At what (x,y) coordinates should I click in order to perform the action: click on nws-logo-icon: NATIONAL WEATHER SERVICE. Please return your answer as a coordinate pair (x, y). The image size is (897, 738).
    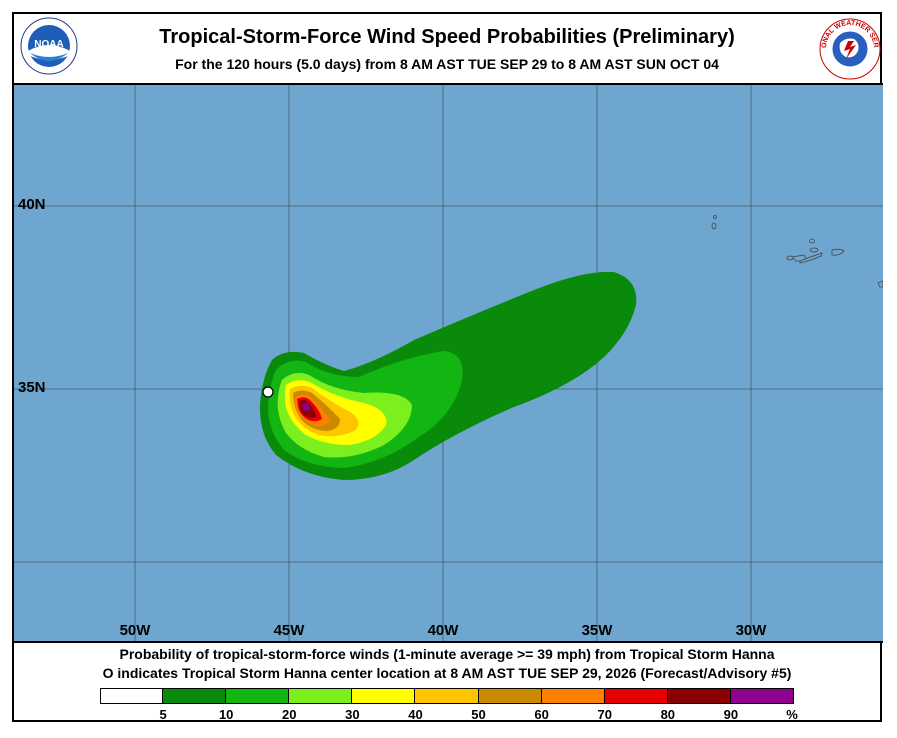
    Looking at the image, I should click on (849, 48).